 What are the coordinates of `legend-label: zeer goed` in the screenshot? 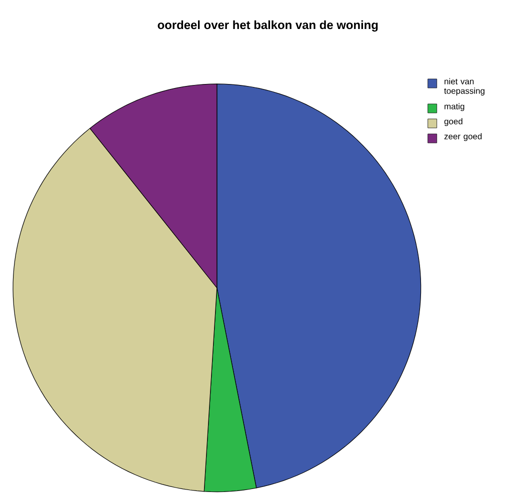 It's located at (463, 137).